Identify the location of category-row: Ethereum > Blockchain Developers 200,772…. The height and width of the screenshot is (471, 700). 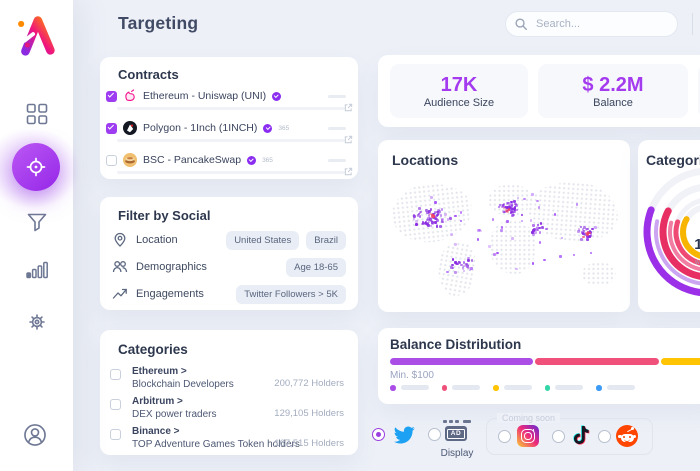
(227, 379).